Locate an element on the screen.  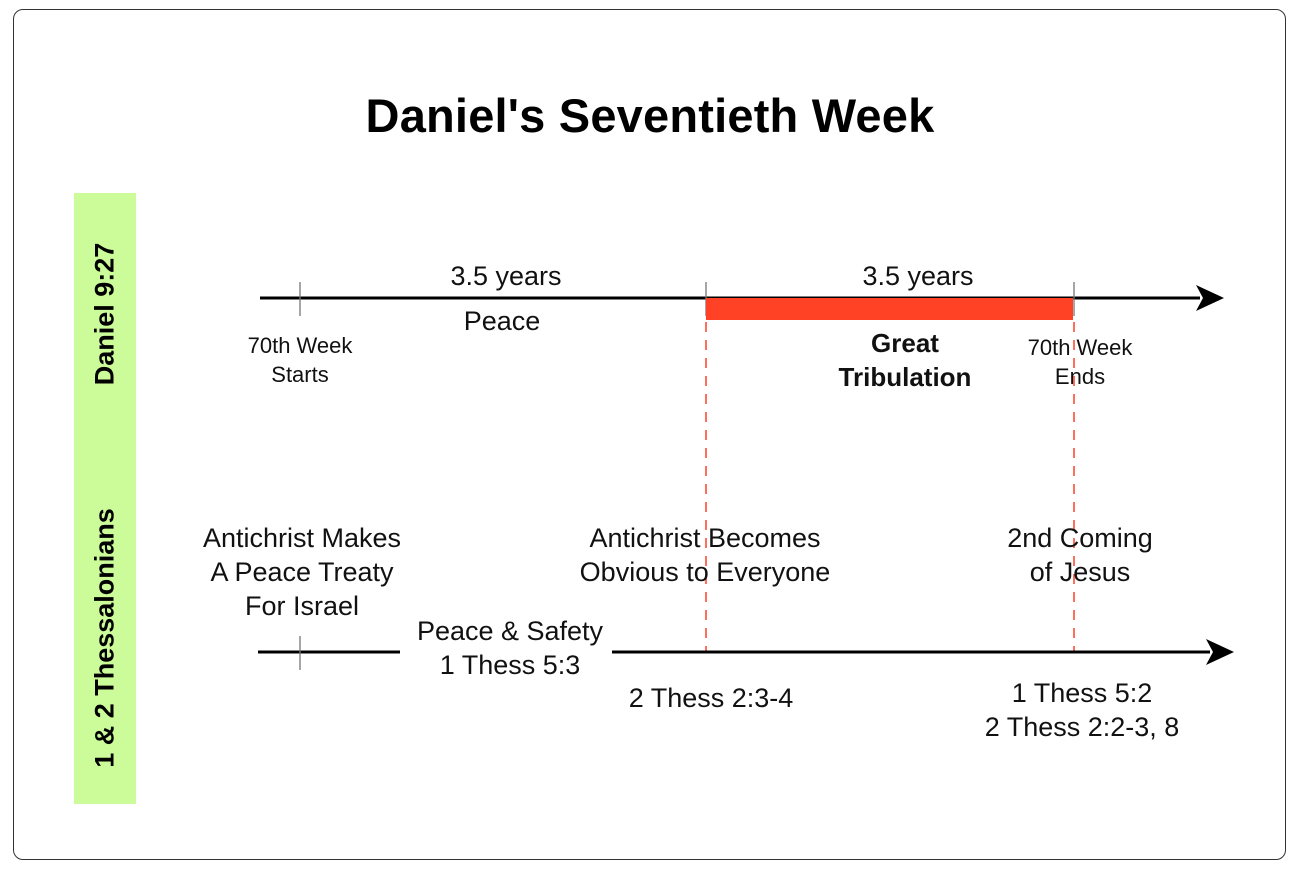
label-week-start: 70th Week Starts is located at coordinates (300, 360).